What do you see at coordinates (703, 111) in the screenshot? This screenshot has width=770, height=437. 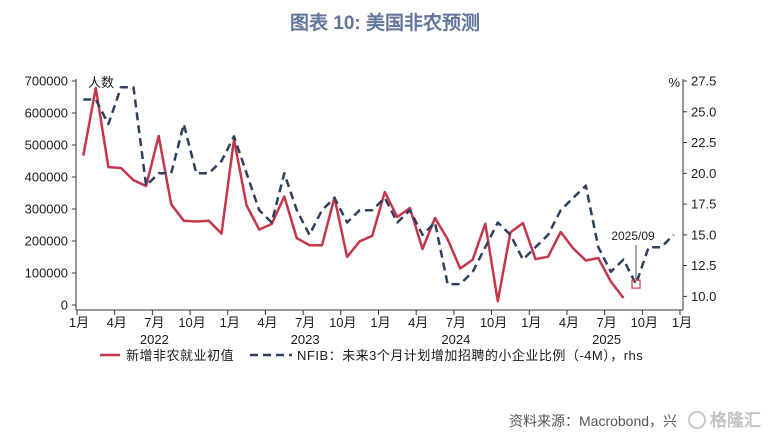 I see `right-axis-tick-label: 25.0` at bounding box center [703, 111].